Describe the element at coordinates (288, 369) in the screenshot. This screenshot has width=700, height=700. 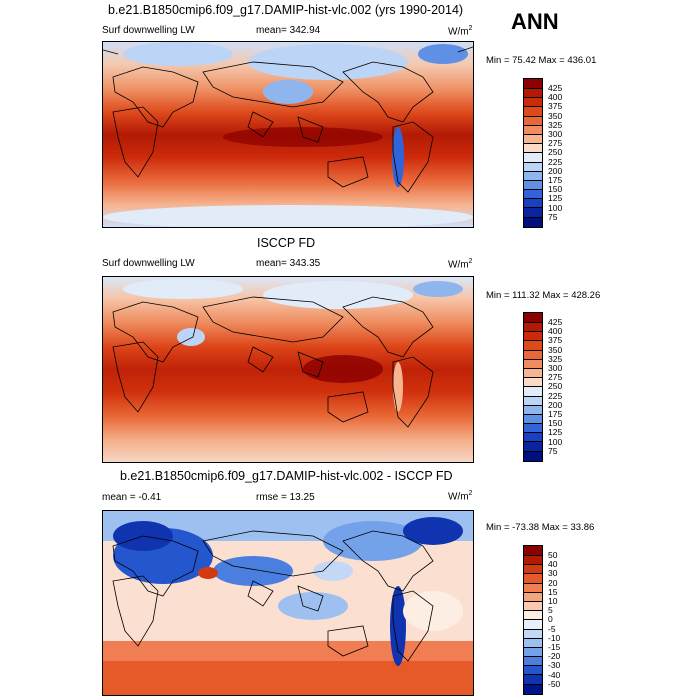
I see `panel2-map` at that location.